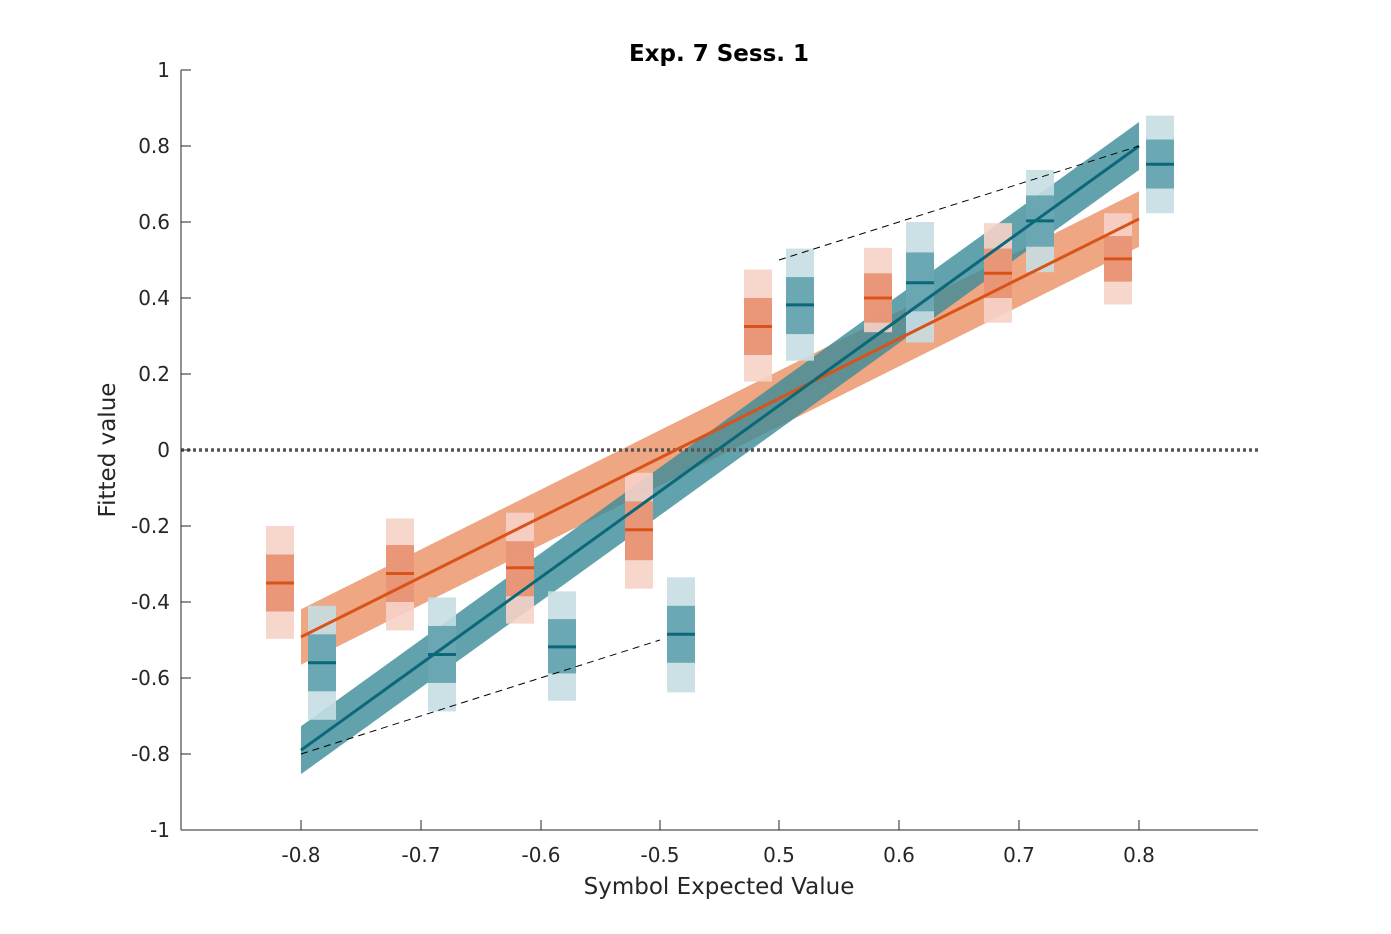 This screenshot has height=934, width=1391. I want to click on x-tick-label: -0.8, so click(300, 855).